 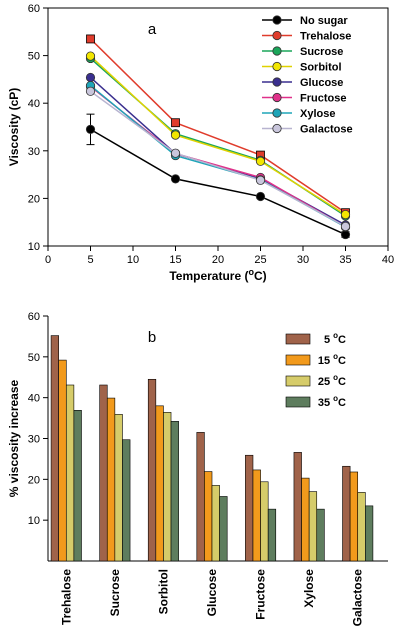 What do you see at coordinates (277, 82) in the screenshot?
I see `legend-marker-glucose` at bounding box center [277, 82].